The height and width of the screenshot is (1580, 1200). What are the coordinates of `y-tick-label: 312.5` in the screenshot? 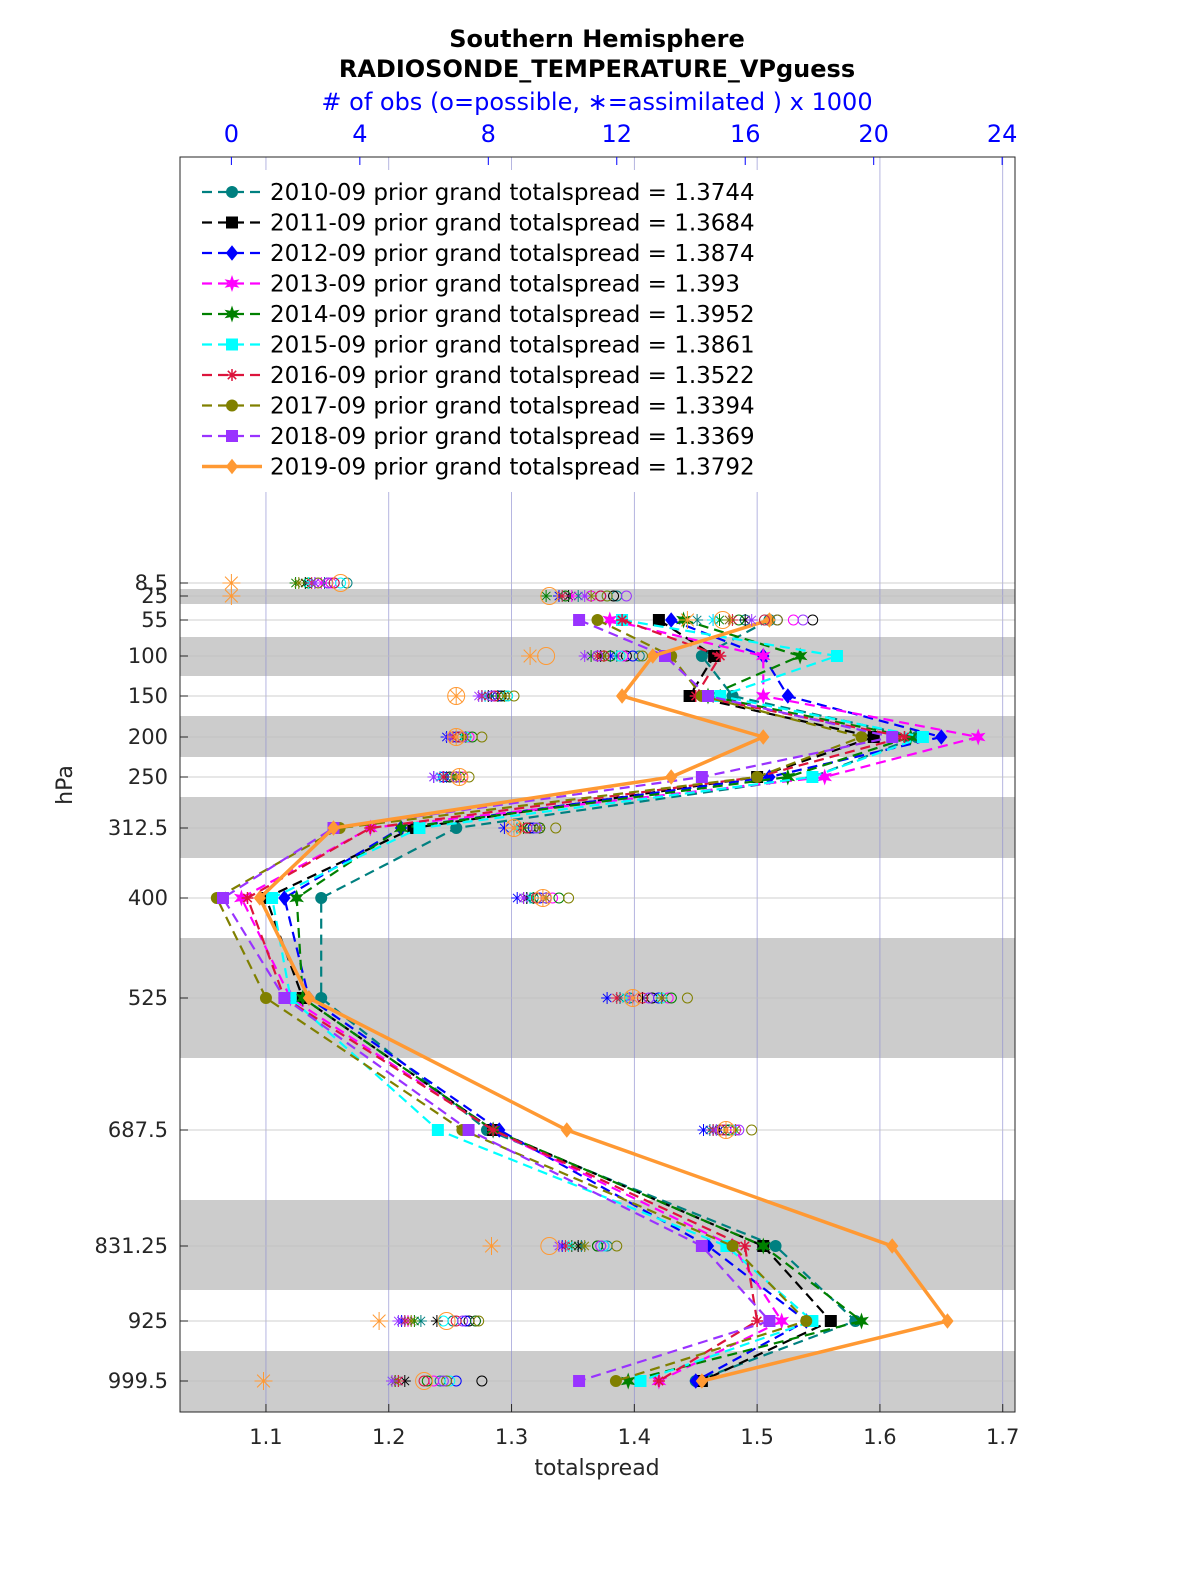 It's located at (138, 828).